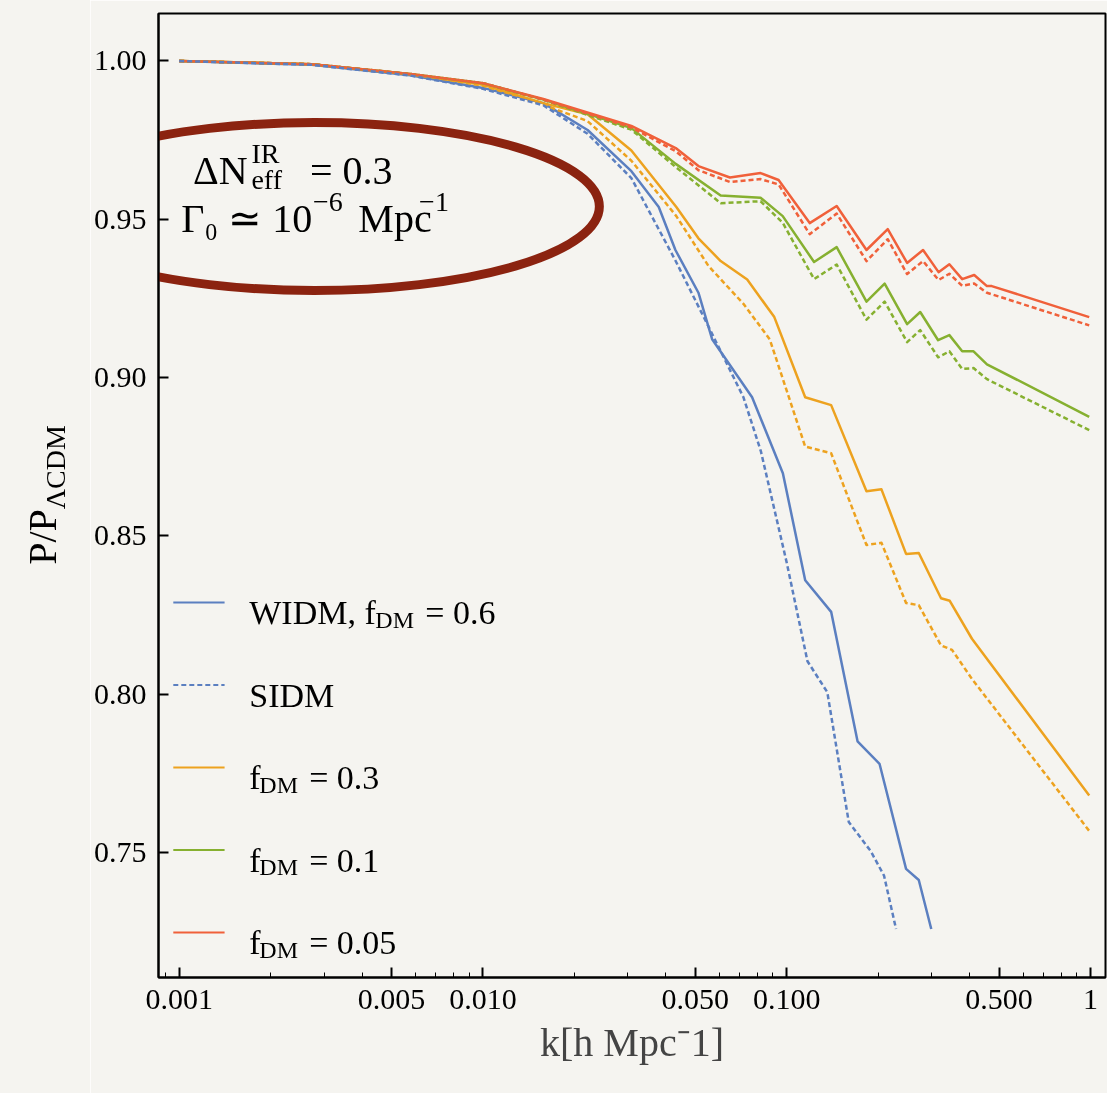  I want to click on y-tick-label: 0.80, so click(120, 693).